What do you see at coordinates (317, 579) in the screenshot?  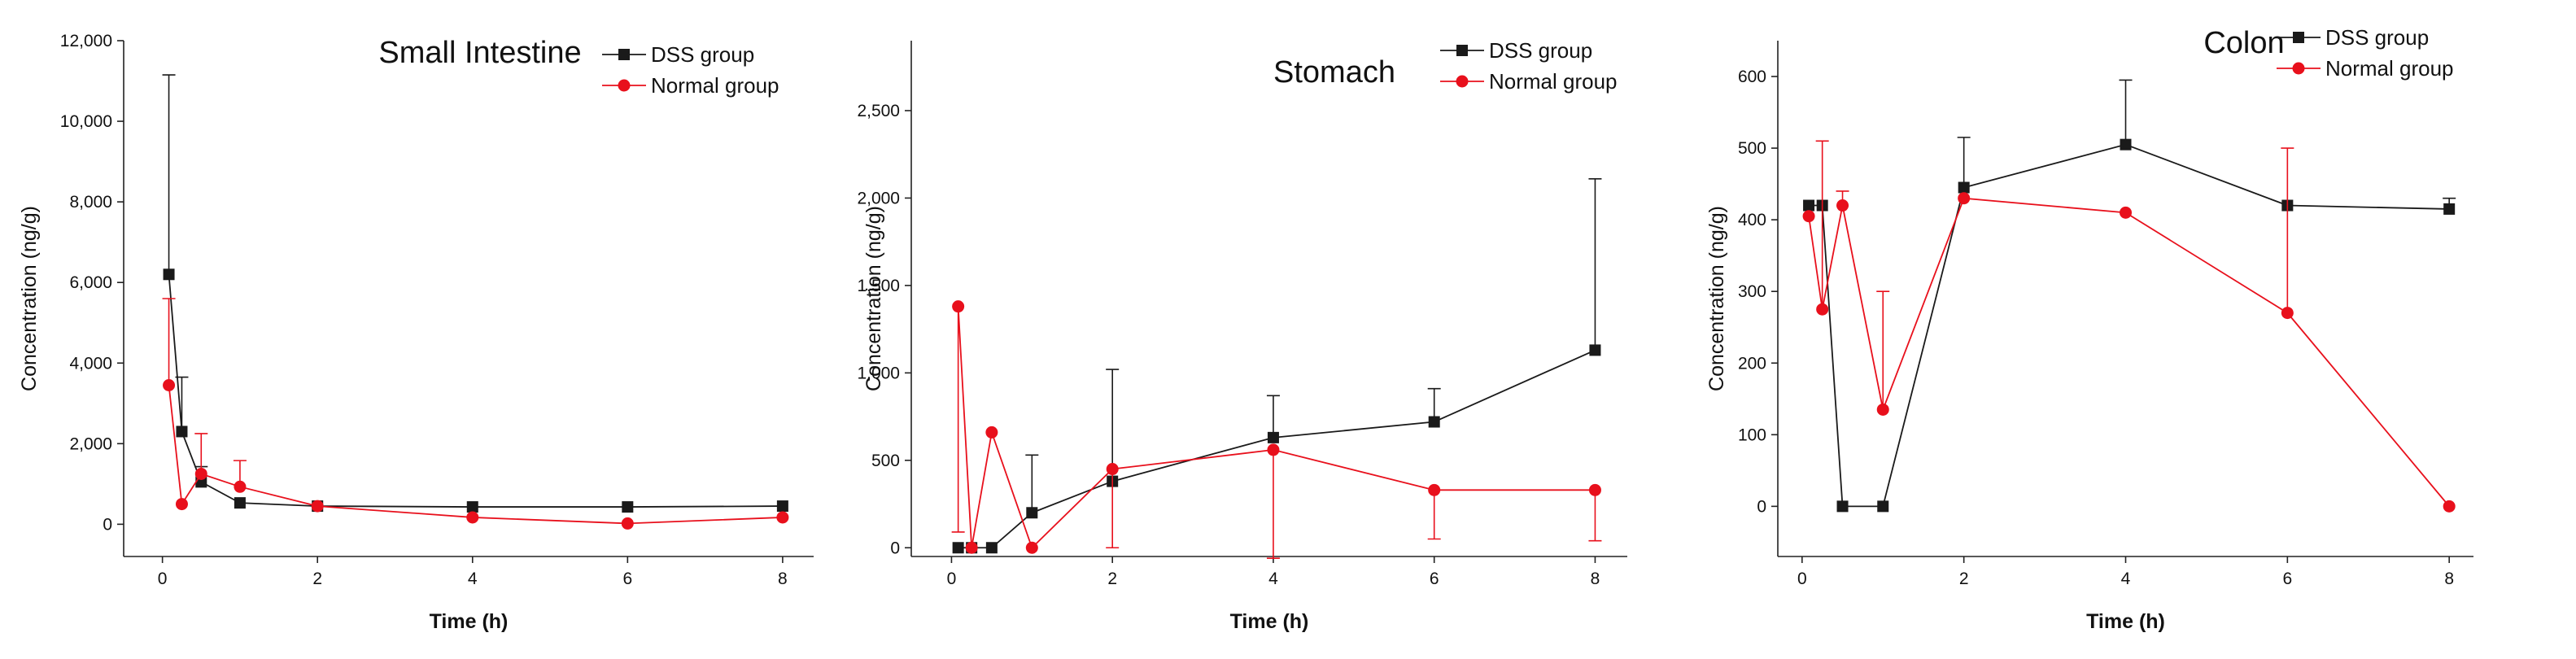 I see `small-intestine-x-tick-label: 2` at bounding box center [317, 579].